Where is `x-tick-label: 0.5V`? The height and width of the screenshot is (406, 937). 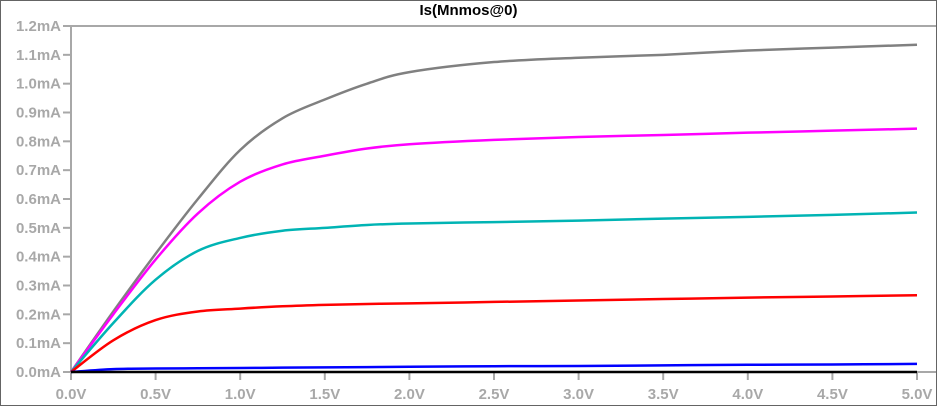 x-tick-label: 0.5V is located at coordinates (155, 394).